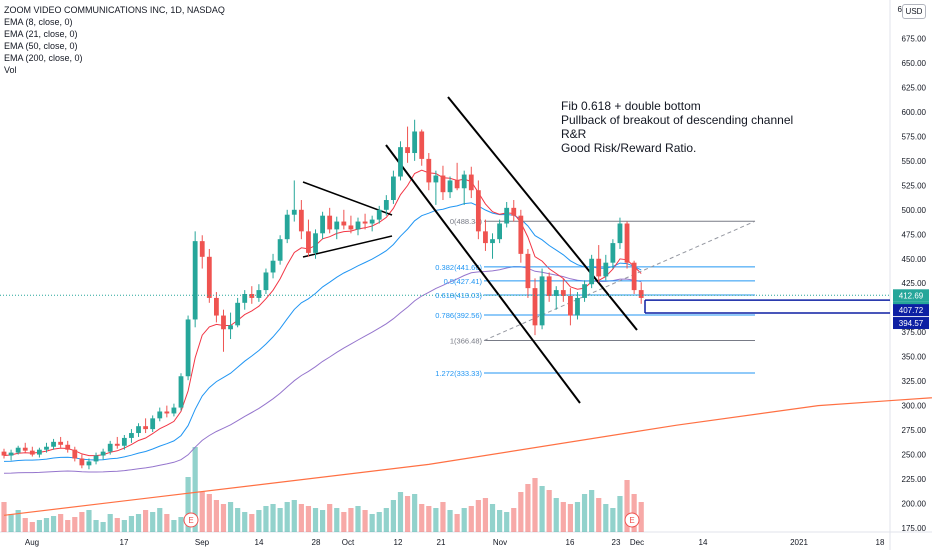  I want to click on y-tick-label: 350.00, so click(914, 357).